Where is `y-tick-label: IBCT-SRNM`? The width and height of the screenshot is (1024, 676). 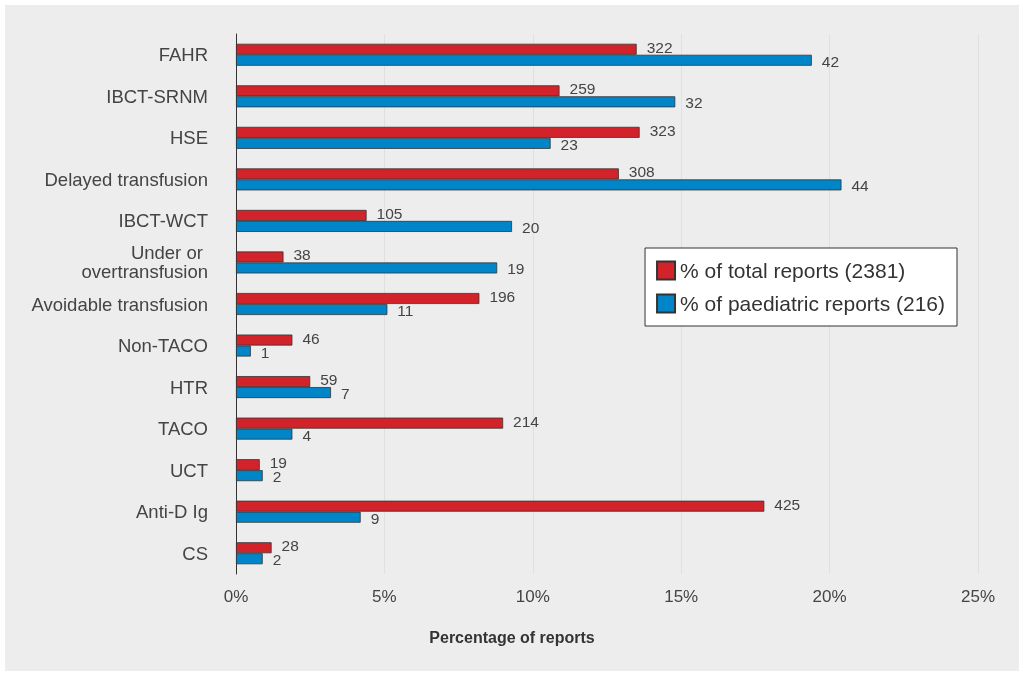
y-tick-label: IBCT-SRNM is located at coordinates (157, 96).